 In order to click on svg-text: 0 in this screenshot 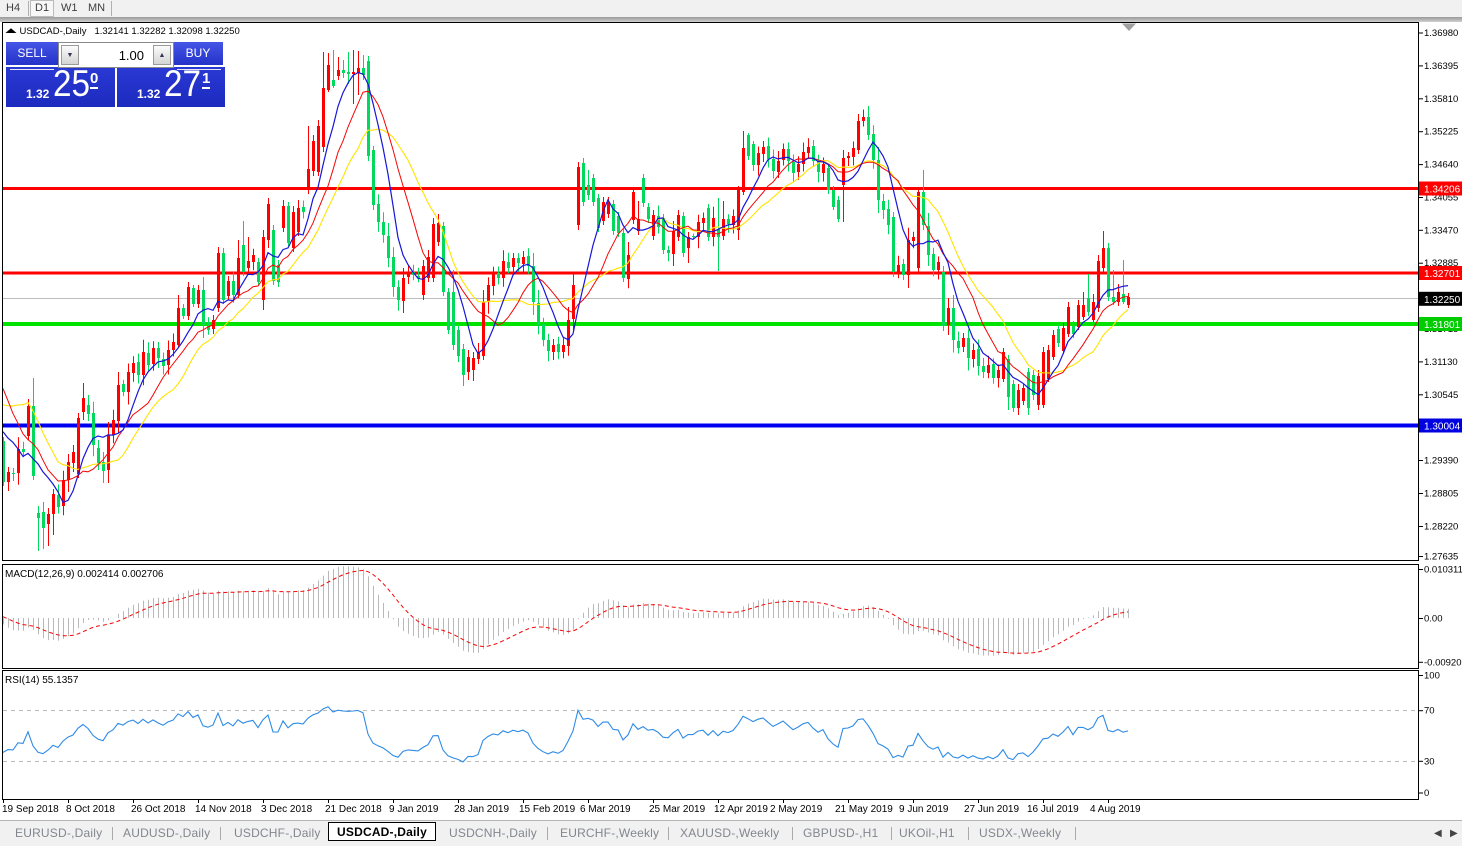, I will do `click(1426, 793)`.